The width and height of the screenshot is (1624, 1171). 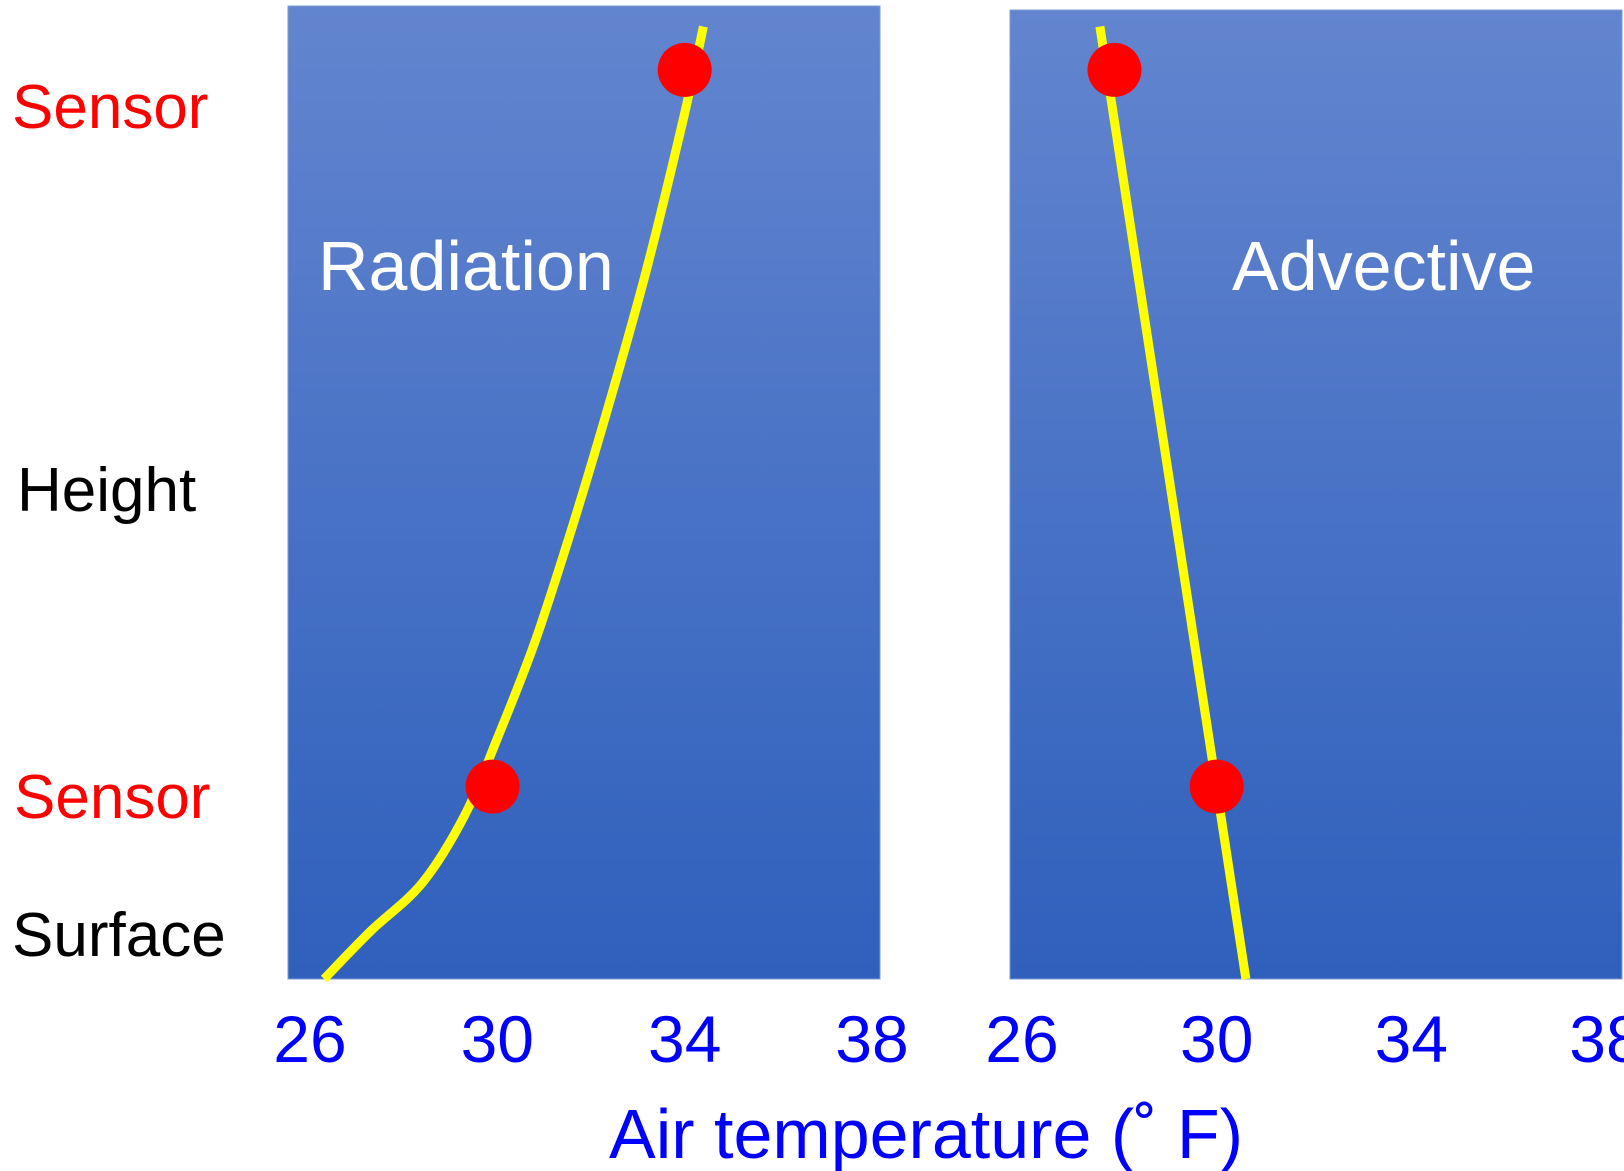 What do you see at coordinates (119, 935) in the screenshot?
I see `surface-label: Surface` at bounding box center [119, 935].